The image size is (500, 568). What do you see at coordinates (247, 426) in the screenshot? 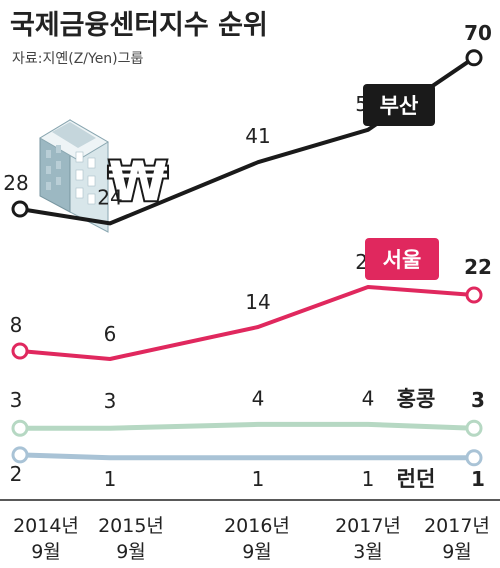
I see `series-line-hongkong` at bounding box center [247, 426].